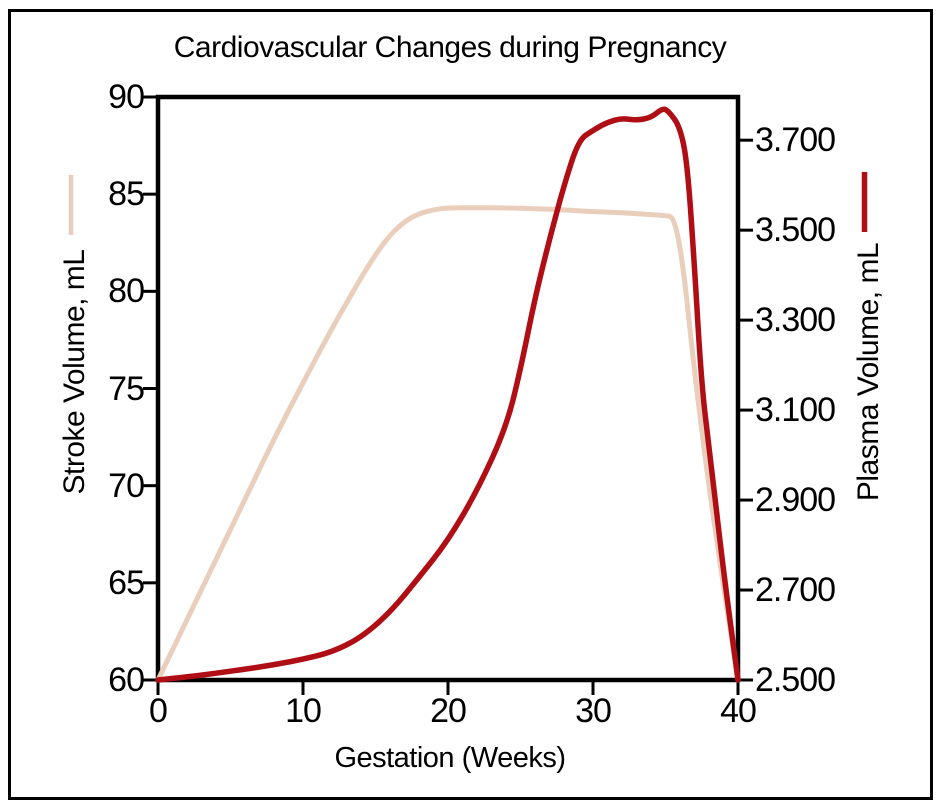 This screenshot has width=938, height=805. Describe the element at coordinates (795, 500) in the screenshot. I see `y-right-tick-label: 2.900` at that location.